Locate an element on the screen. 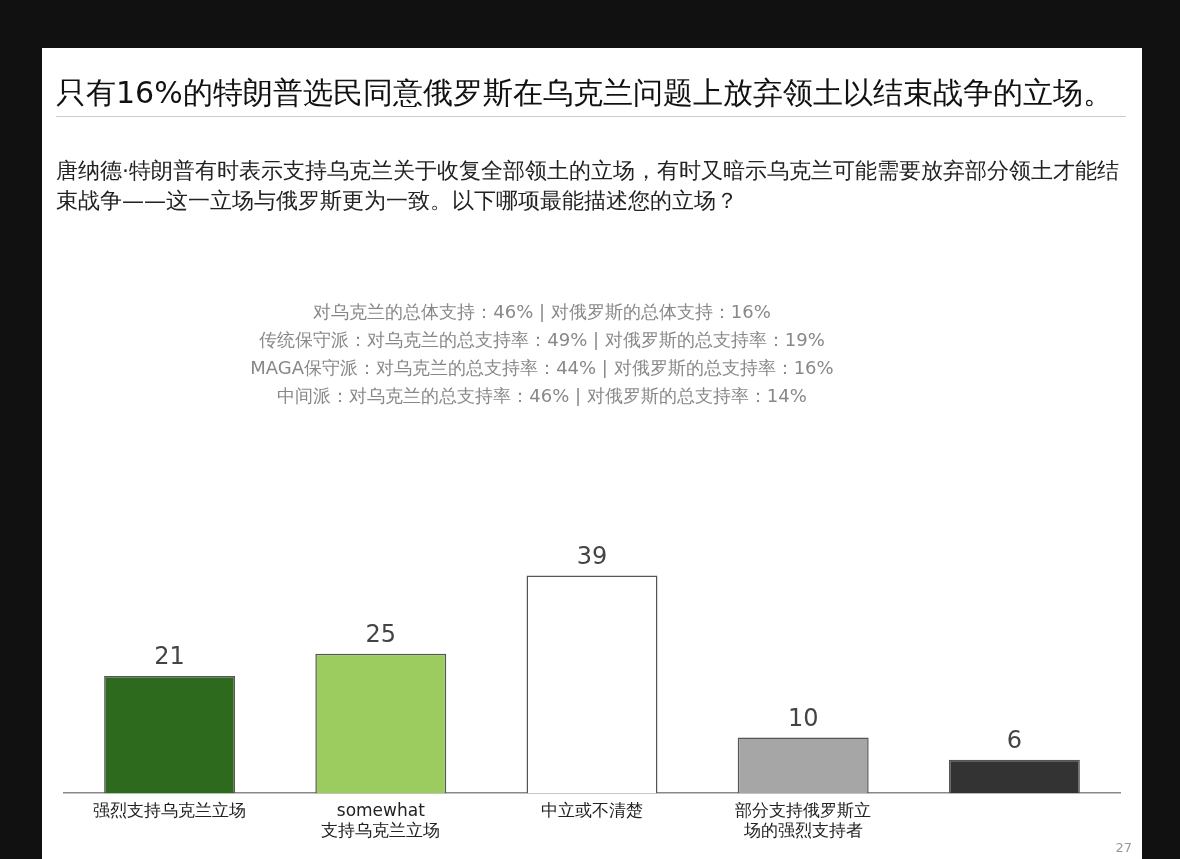  x-tick-label: 强烈支持乌克兰立场 is located at coordinates (170, 809).